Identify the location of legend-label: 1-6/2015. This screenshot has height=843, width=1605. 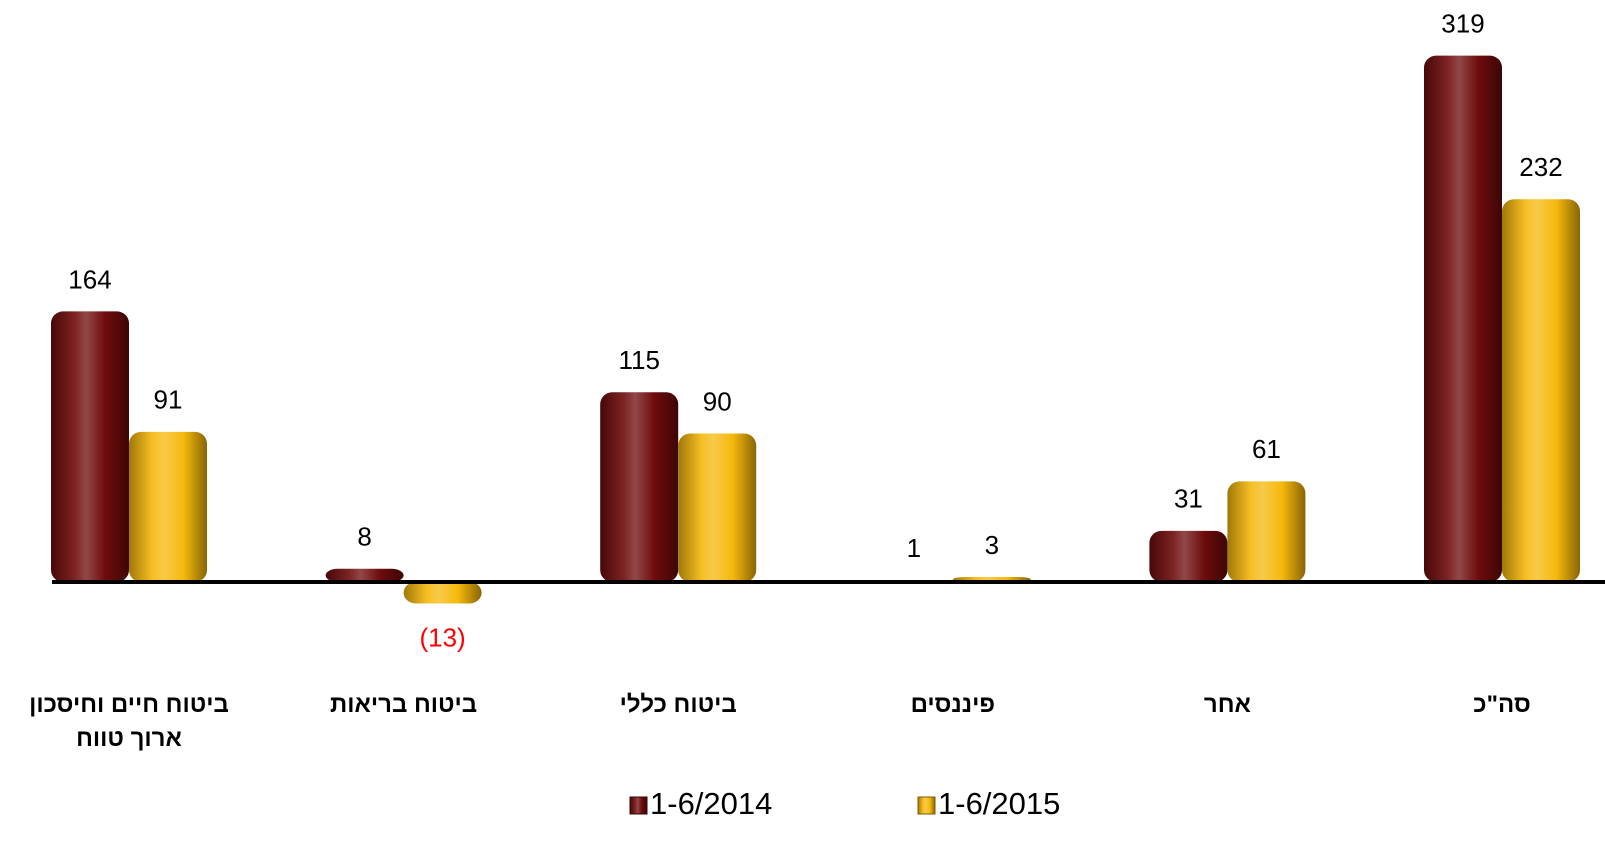
(999, 803).